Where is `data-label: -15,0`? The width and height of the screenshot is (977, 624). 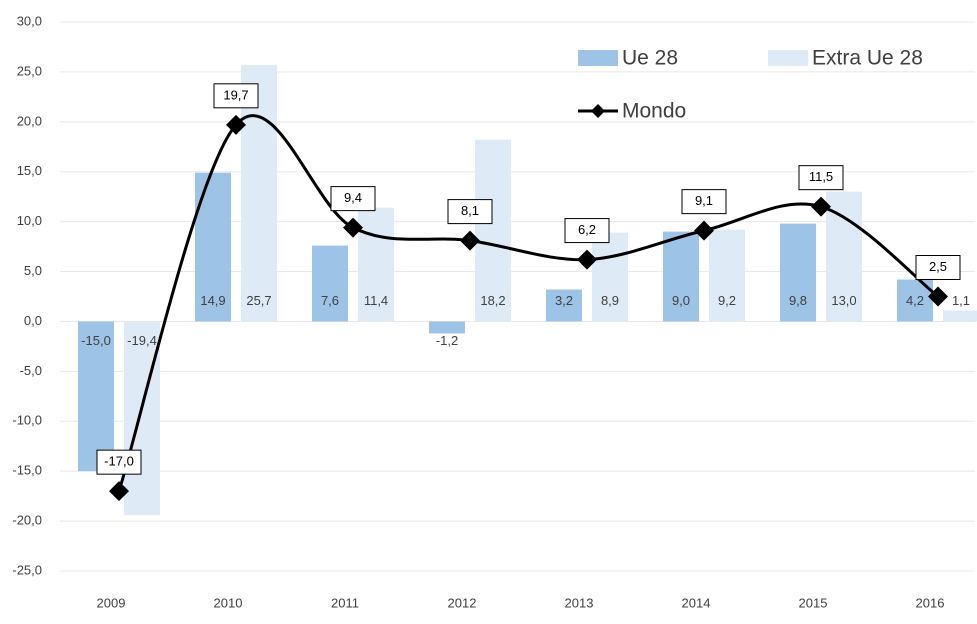
data-label: -15,0 is located at coordinates (96, 340).